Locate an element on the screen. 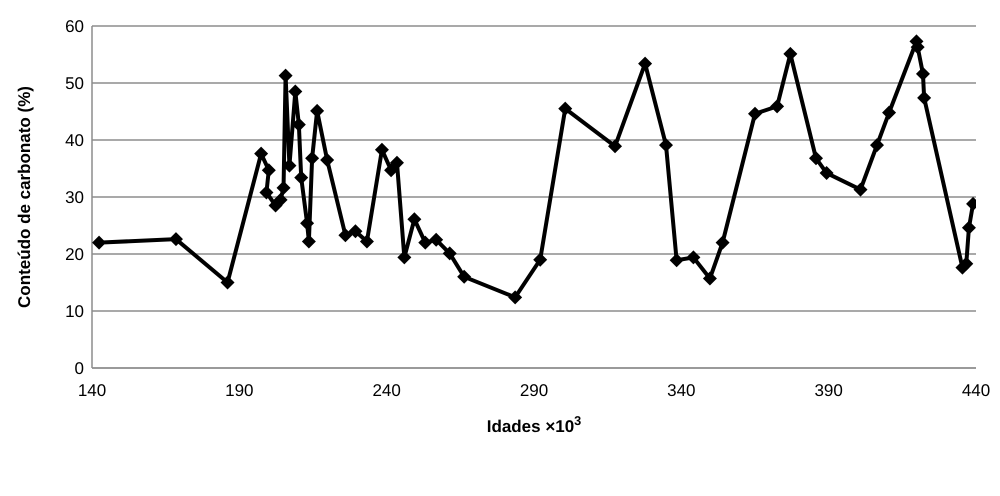 The height and width of the screenshot is (496, 1000). x-tick-label: 390 is located at coordinates (828, 390).